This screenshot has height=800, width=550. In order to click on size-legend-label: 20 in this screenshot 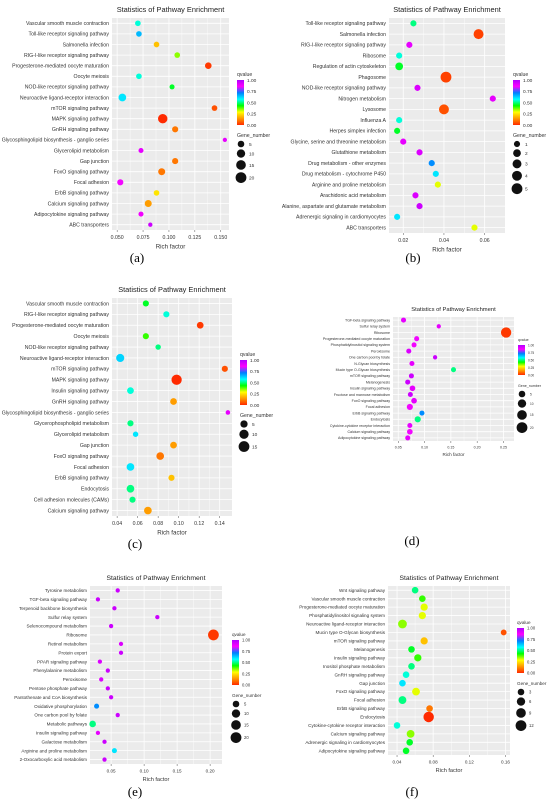, I will do `click(532, 428)`.